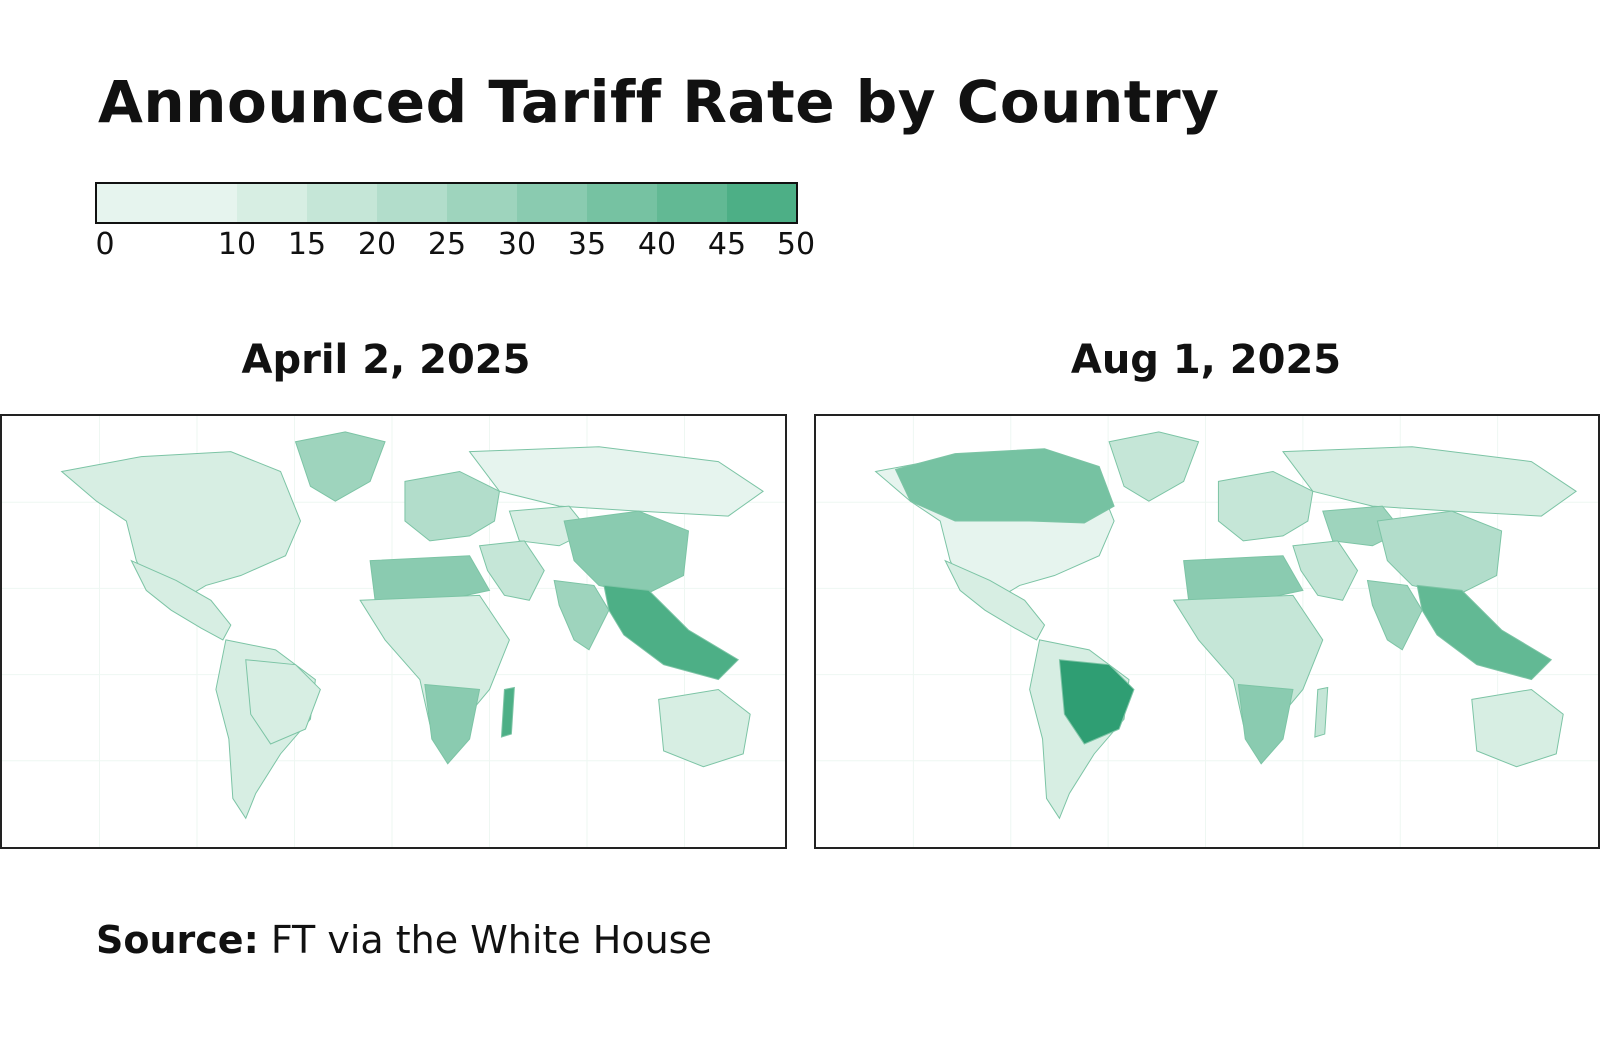 The width and height of the screenshot is (1600, 1041). Describe the element at coordinates (796, 244) in the screenshot. I see `legend-tick-label: 50` at that location.